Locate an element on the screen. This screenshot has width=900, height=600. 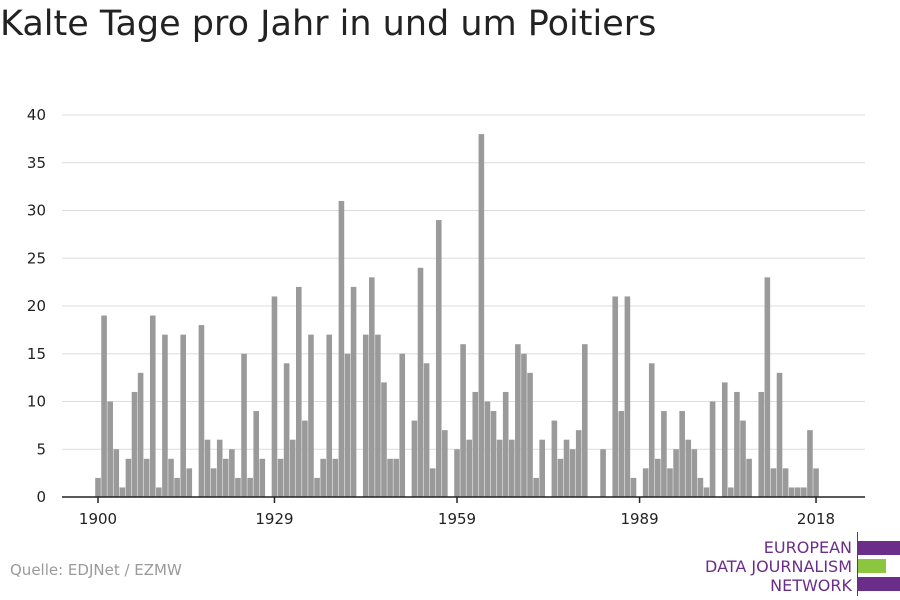
y-tick-label: 10 is located at coordinates (36, 402).